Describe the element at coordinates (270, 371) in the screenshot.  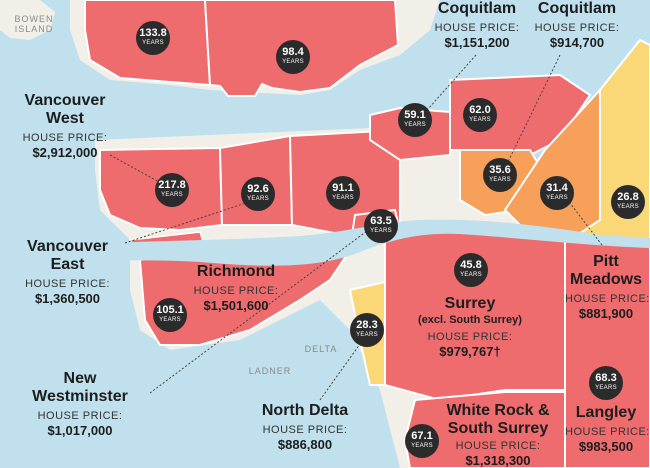
I see `area-label-ladner: LADNER` at that location.